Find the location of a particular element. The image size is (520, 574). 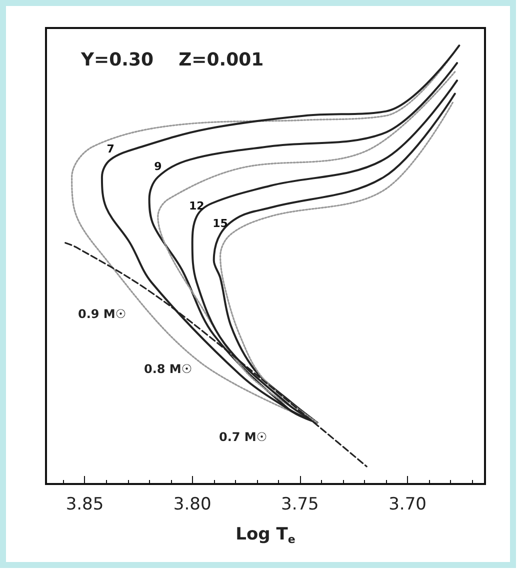

series-label: 12 is located at coordinates (196, 206).